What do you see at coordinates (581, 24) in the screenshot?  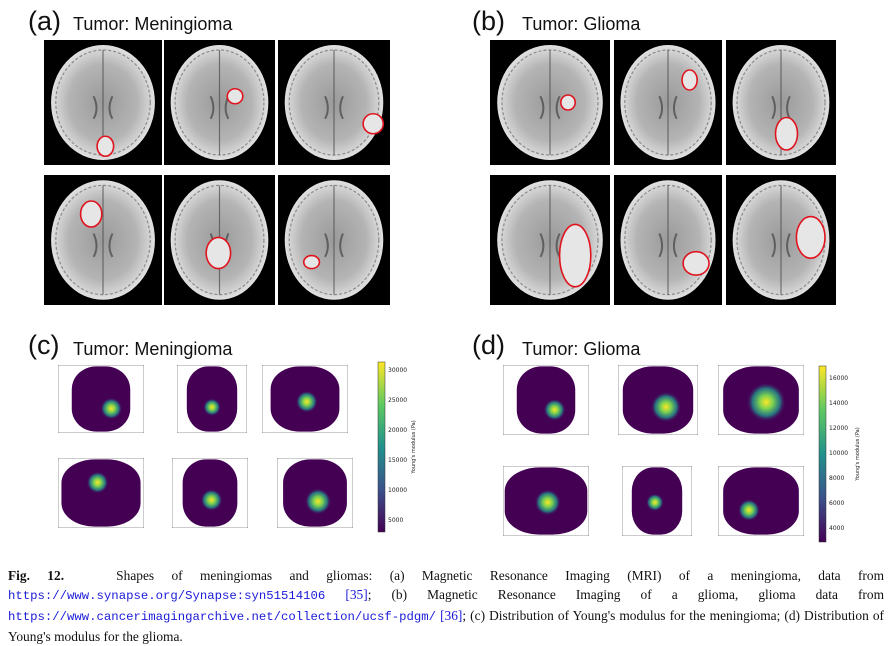 I see `panel-b-title: Tumor: Glioma` at bounding box center [581, 24].